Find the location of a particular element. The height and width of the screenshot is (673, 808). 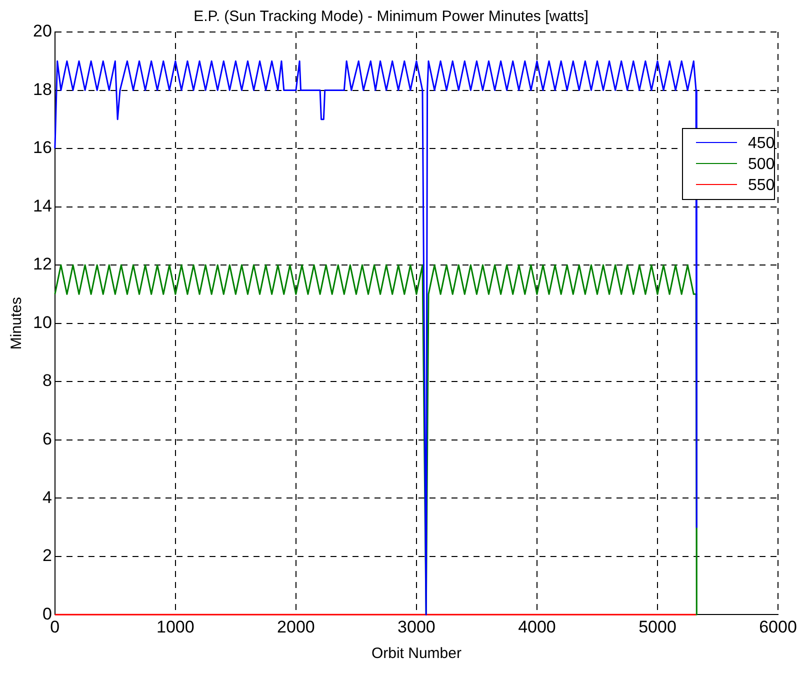

legend-label: 450 is located at coordinates (761, 143).